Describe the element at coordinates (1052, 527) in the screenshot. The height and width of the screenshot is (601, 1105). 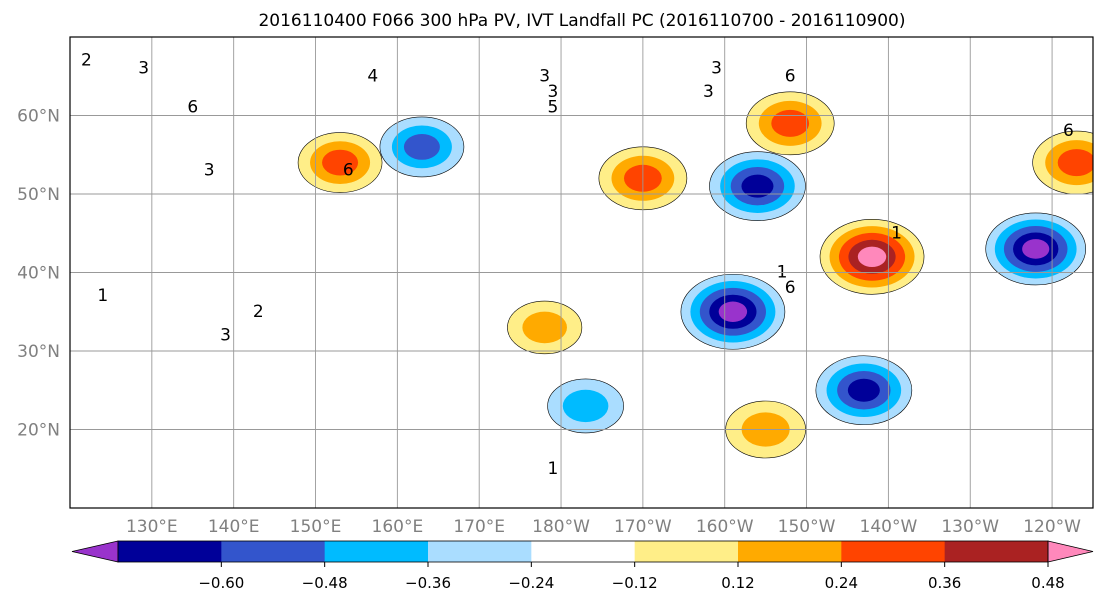
I see `lon-tick-label: 120°W` at that location.